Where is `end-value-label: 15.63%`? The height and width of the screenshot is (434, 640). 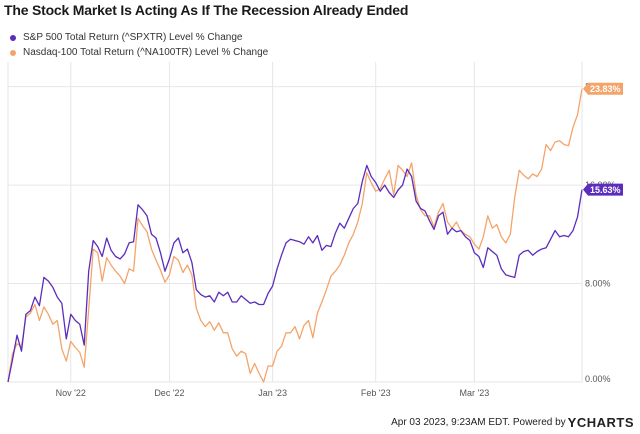 end-value-label: 15.63% is located at coordinates (605, 190).